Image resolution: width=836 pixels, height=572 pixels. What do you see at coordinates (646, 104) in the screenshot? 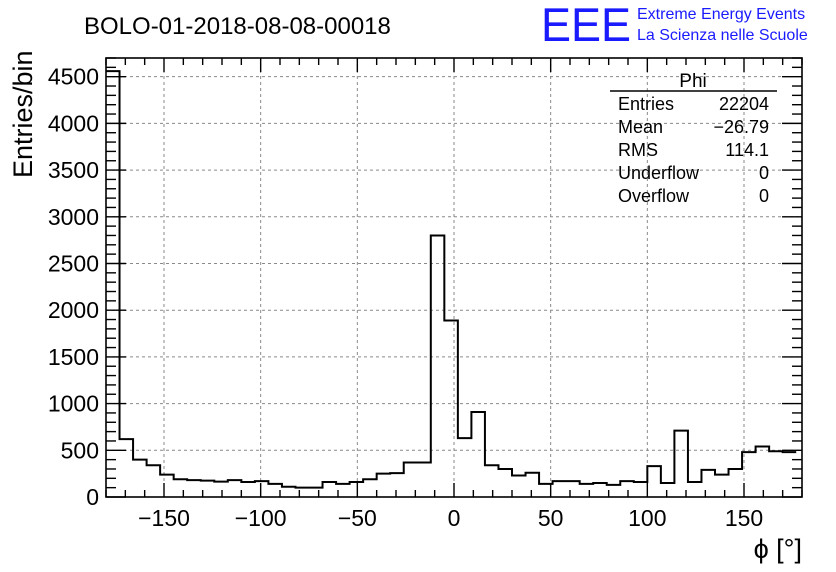
I see `stats-row-label: Entries` at bounding box center [646, 104].